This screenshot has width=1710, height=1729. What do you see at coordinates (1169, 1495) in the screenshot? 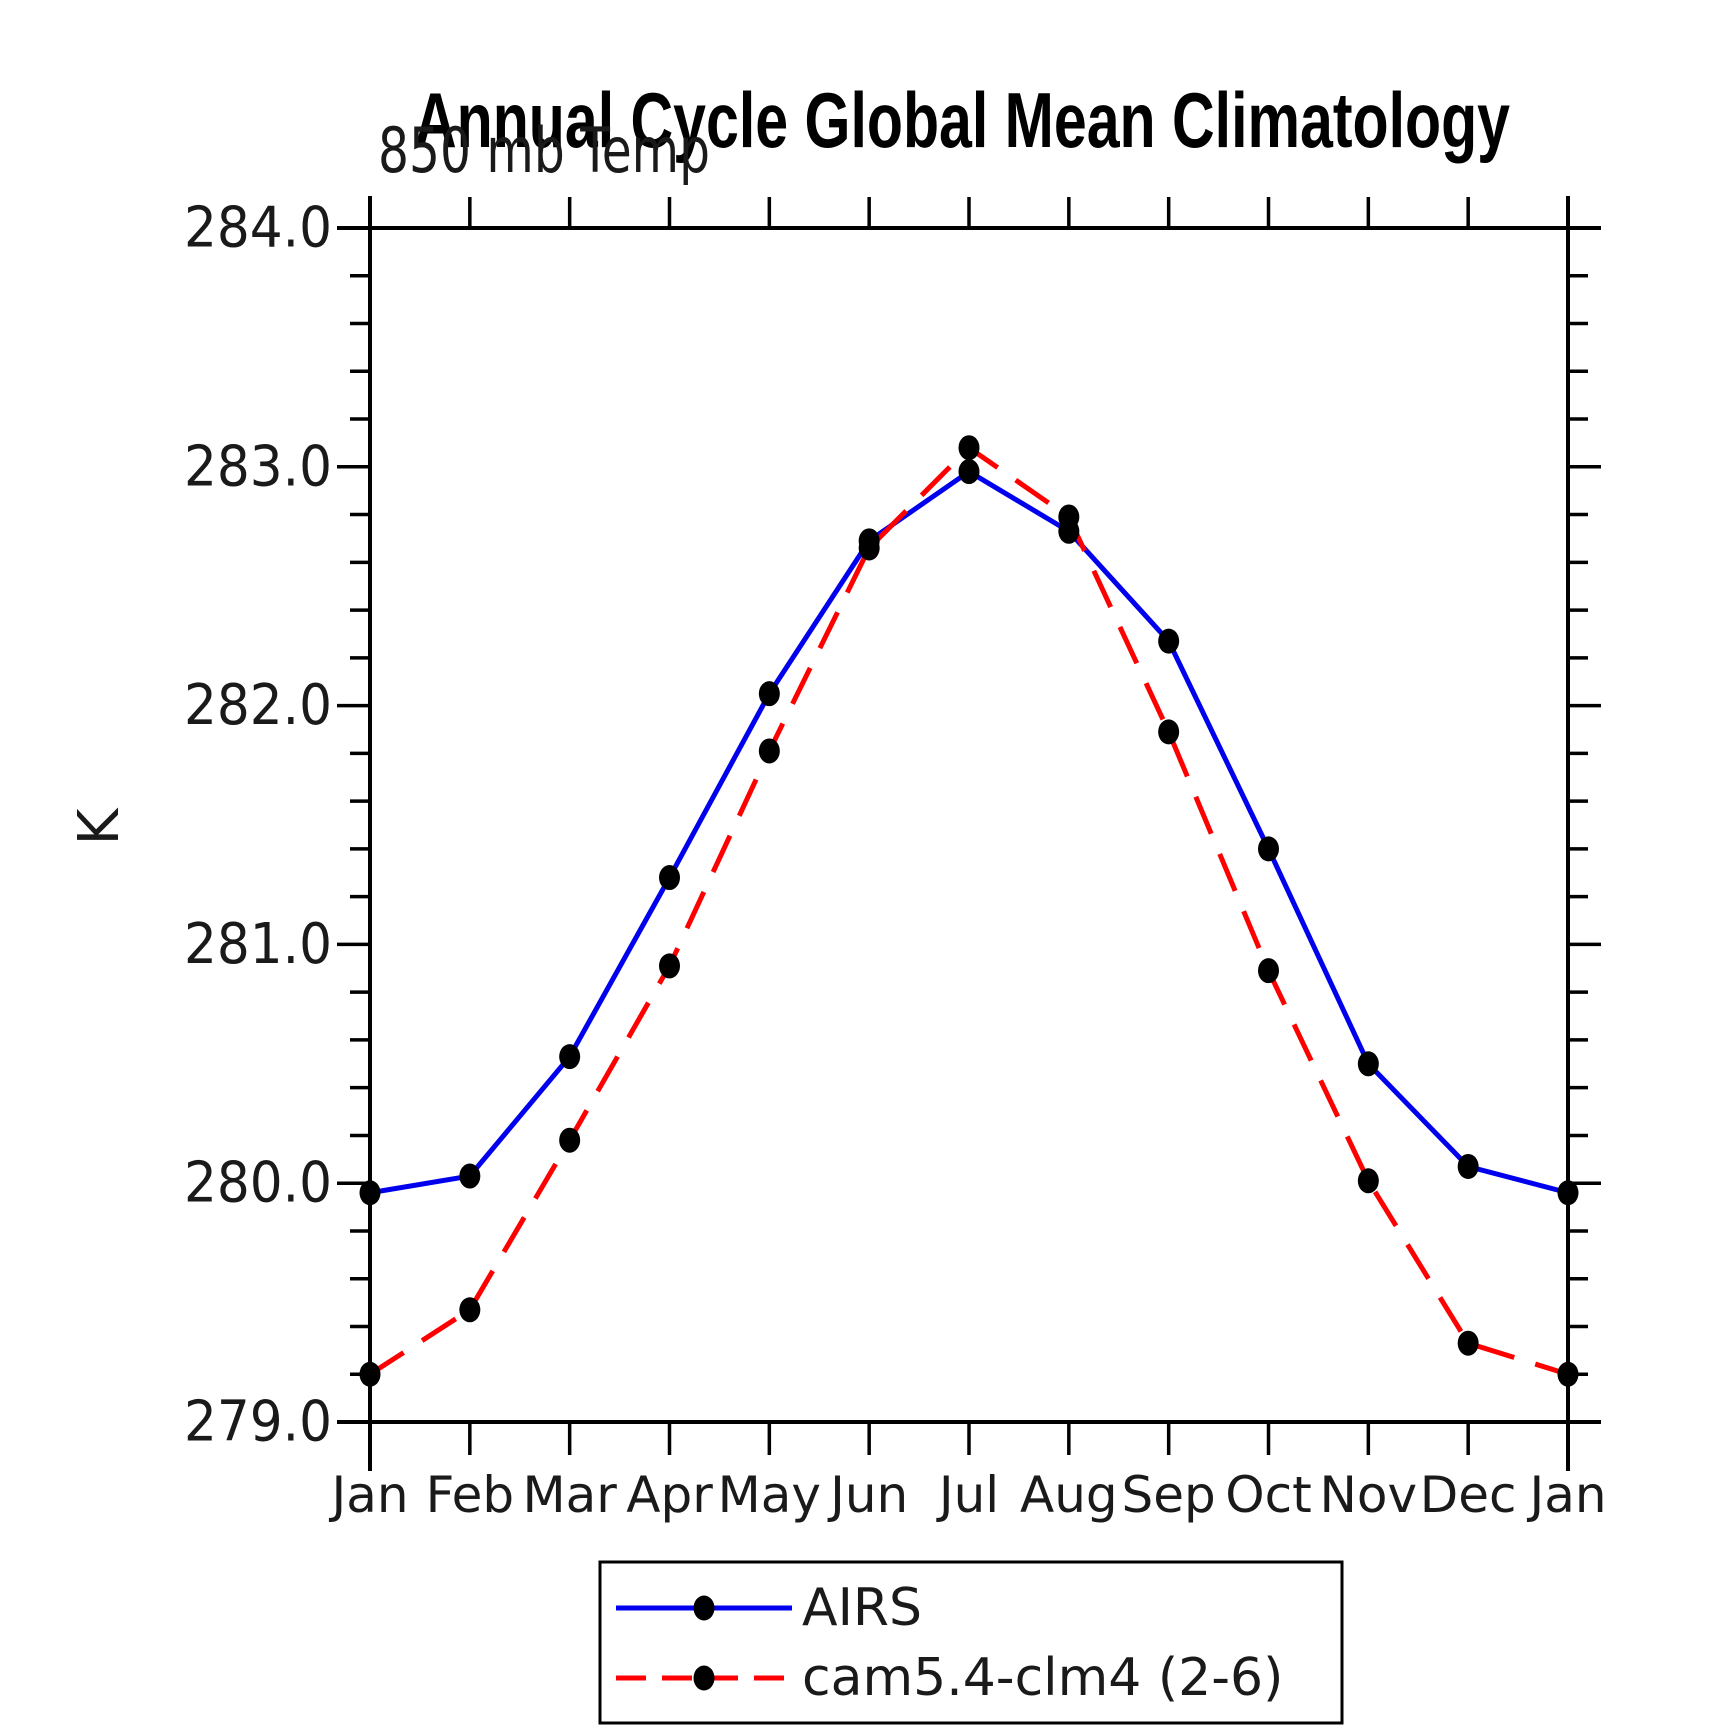
I see `x-tick-label: Sep` at bounding box center [1169, 1495].